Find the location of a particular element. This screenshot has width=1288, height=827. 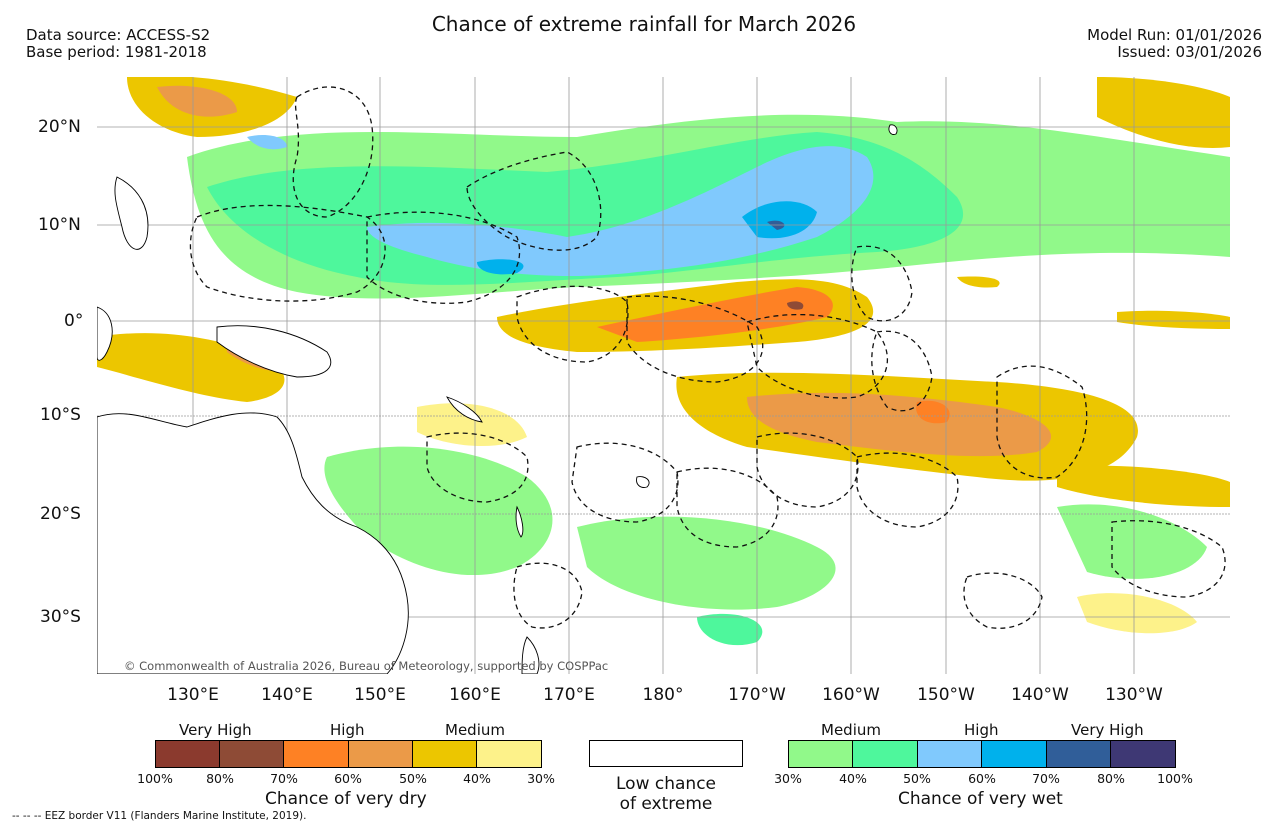

lon-label-160w: 160°W is located at coordinates (851, 695).